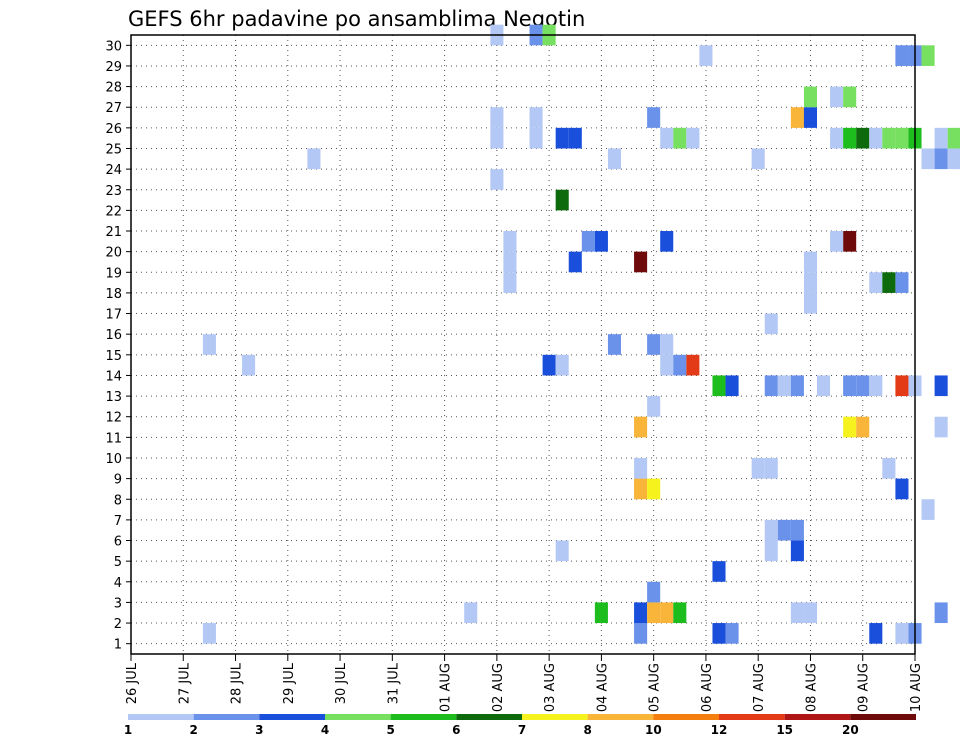 Image resolution: width=960 pixels, height=742 pixels. What do you see at coordinates (118, 542) in the screenshot?
I see `y-tick-label: 6` at bounding box center [118, 542].